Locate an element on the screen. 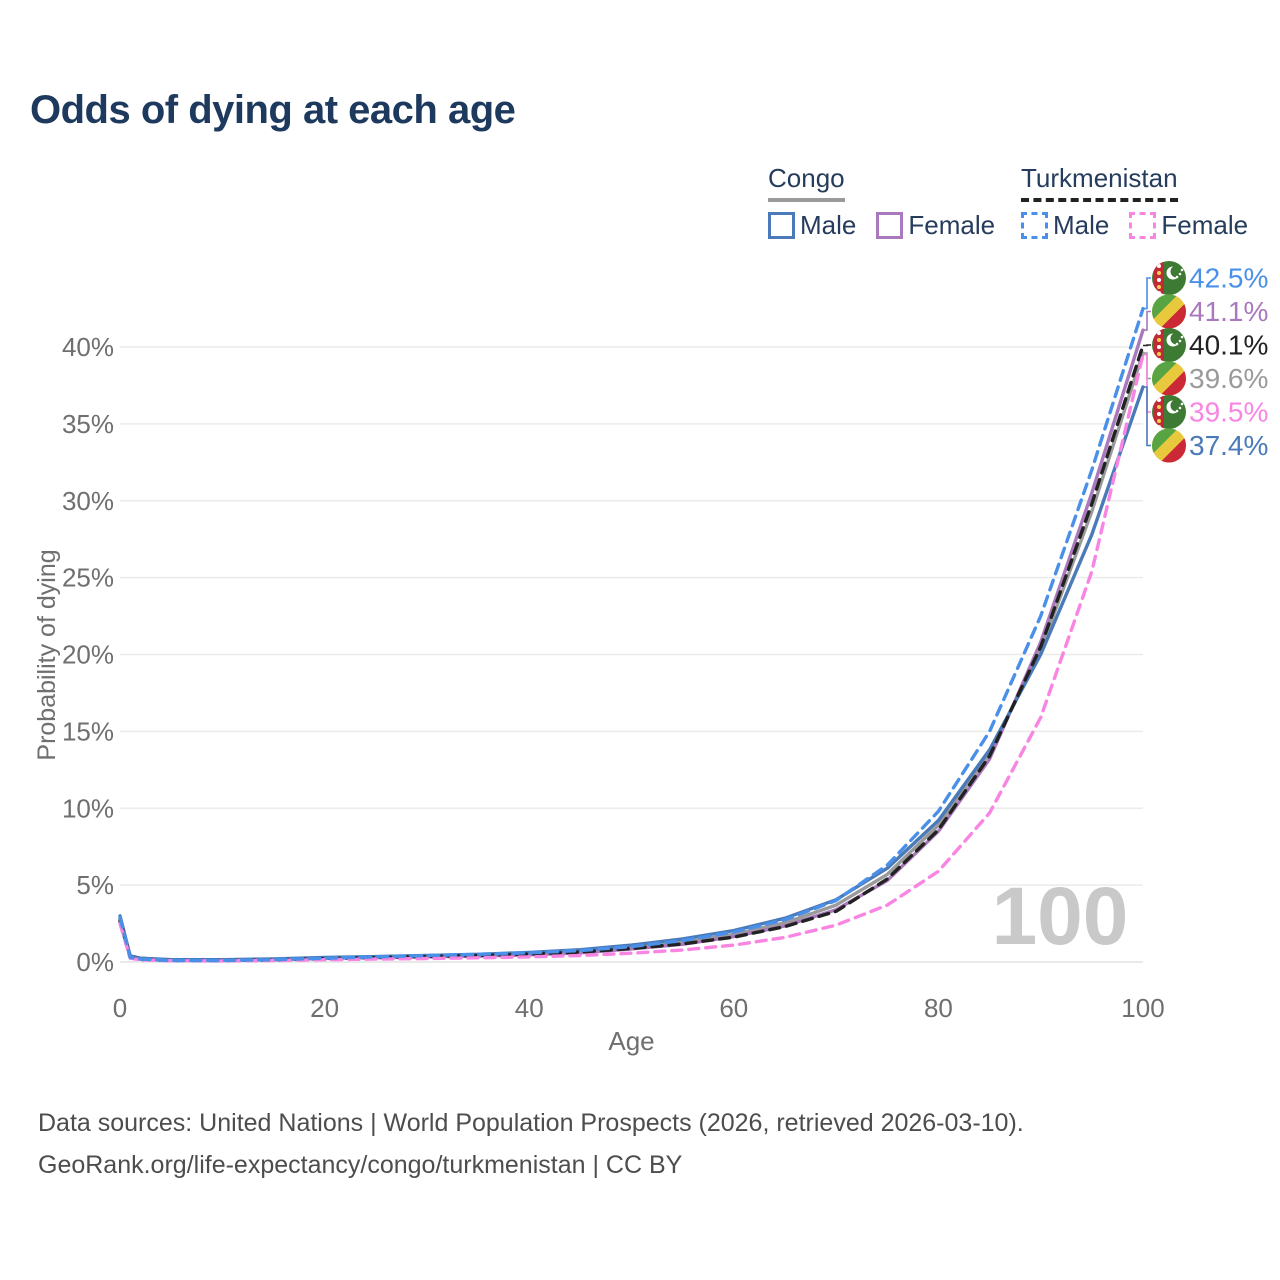 The width and height of the screenshot is (1280, 1280). leader-line-turkmenistan-female is located at coordinates (1147, 383).